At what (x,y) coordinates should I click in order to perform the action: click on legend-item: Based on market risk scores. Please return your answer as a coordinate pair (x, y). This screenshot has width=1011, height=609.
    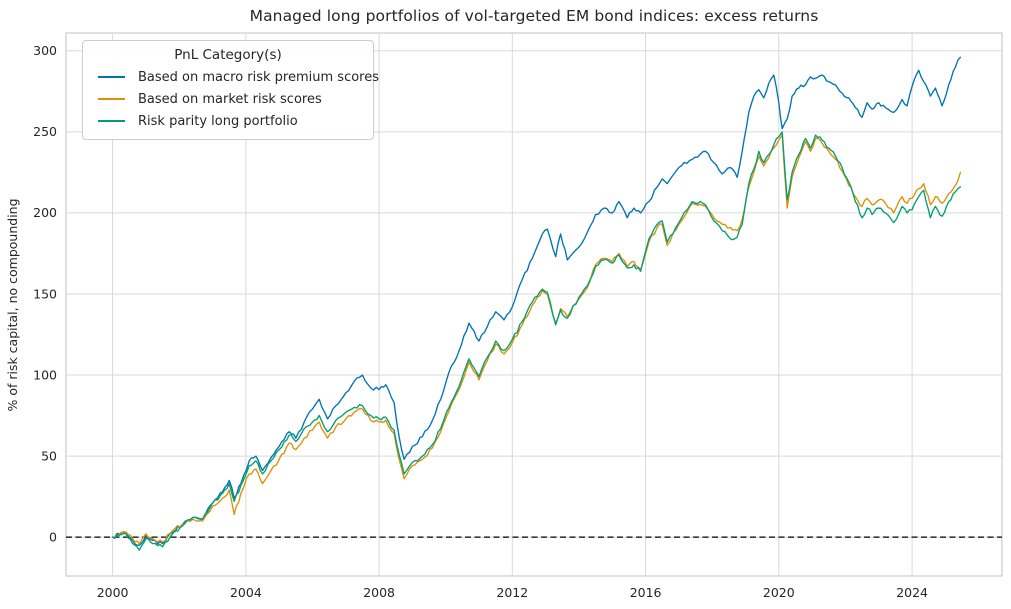
    Looking at the image, I should click on (228, 99).